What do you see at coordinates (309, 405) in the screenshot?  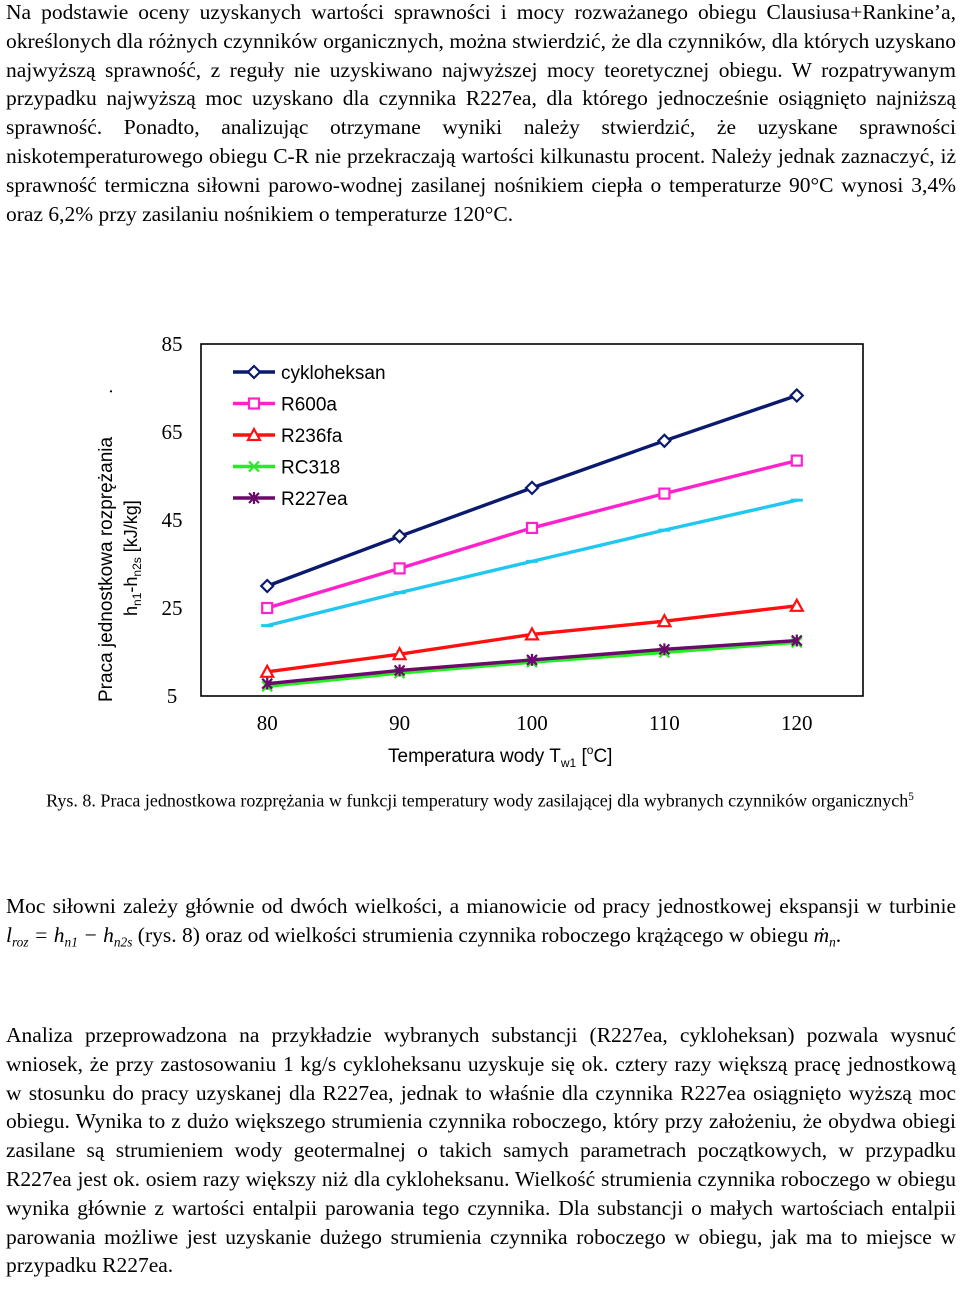 I see `legend-label: R600a` at bounding box center [309, 405].